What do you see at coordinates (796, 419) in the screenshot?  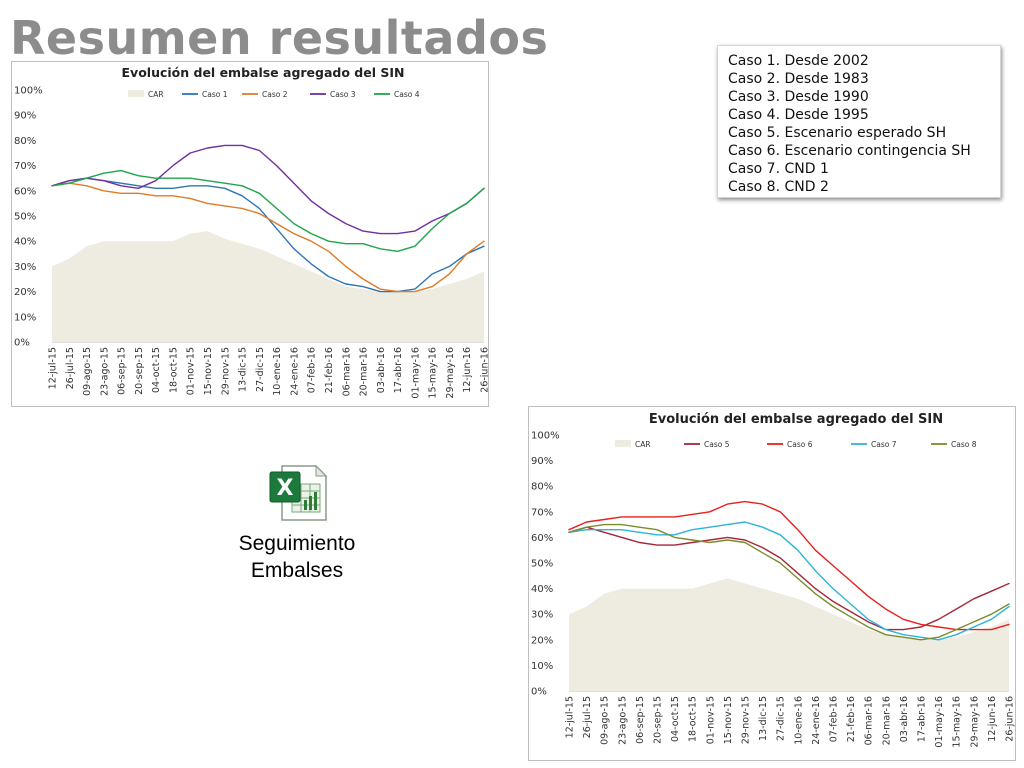 I see `chart-title-2: Evolución del embalse agregado del SIN` at bounding box center [796, 419].